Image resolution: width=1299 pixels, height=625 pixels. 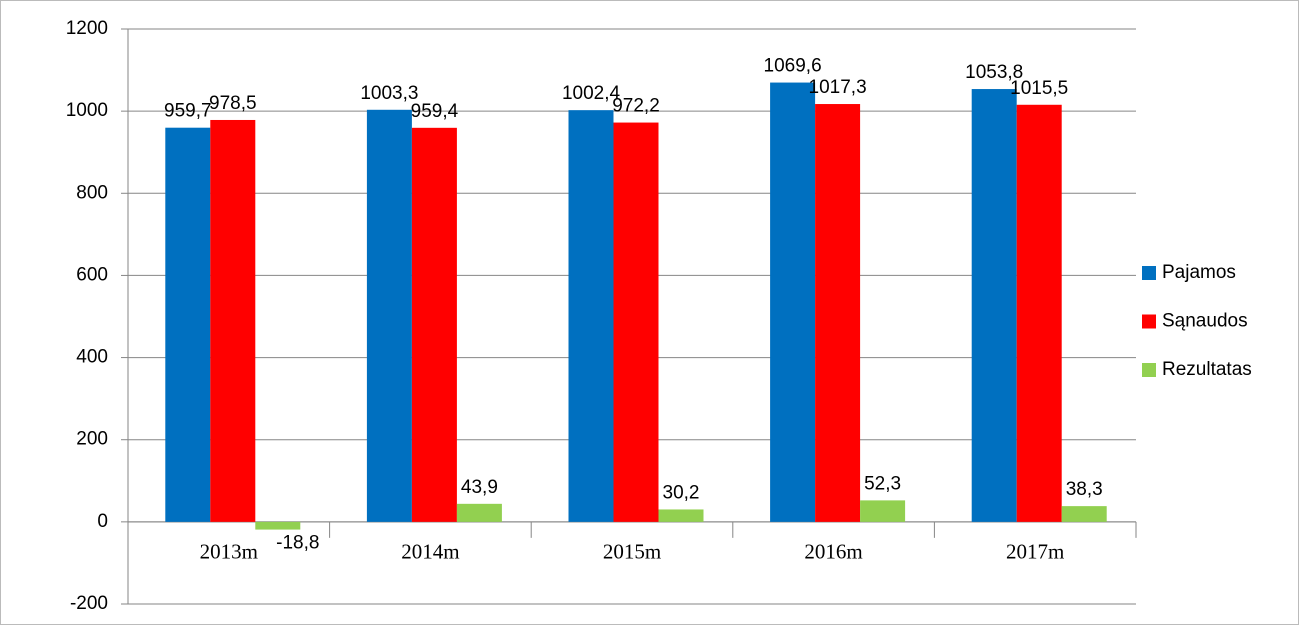 I want to click on x-tick-label: 2016m, so click(x=833, y=552).